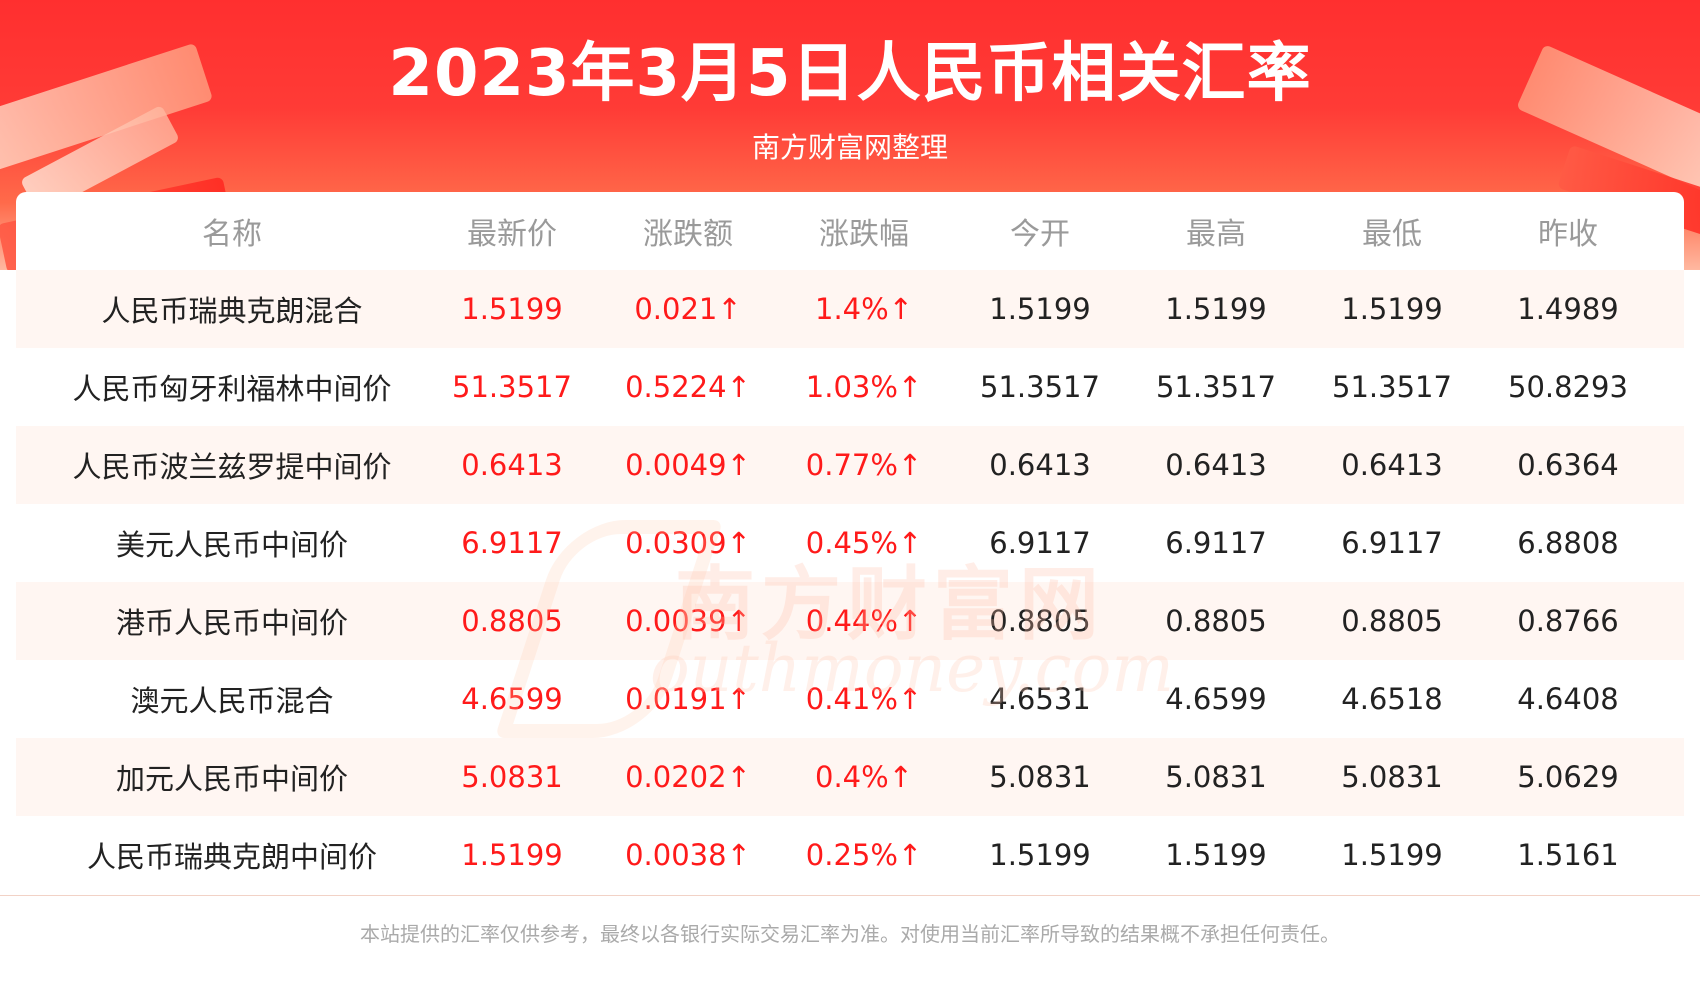 The width and height of the screenshot is (1700, 1000). Describe the element at coordinates (1216, 699) in the screenshot. I see `high-price: 4.6599` at that location.